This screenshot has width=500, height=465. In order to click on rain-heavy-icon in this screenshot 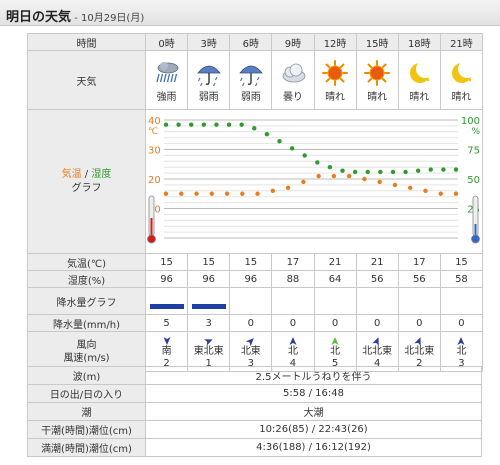, I will do `click(166, 72)`.